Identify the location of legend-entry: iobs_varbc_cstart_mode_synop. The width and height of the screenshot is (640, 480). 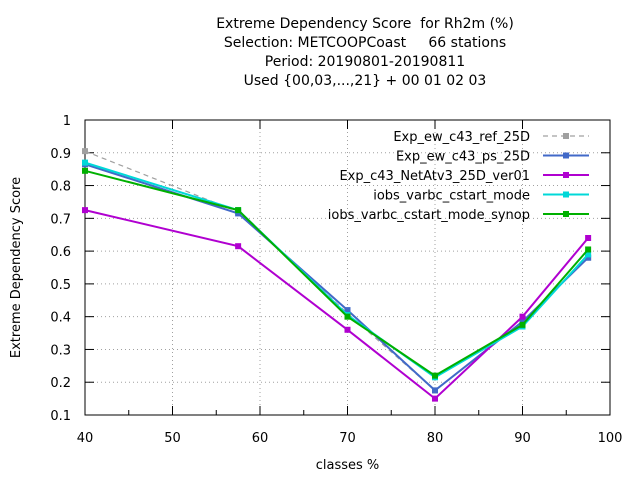
(458, 215).